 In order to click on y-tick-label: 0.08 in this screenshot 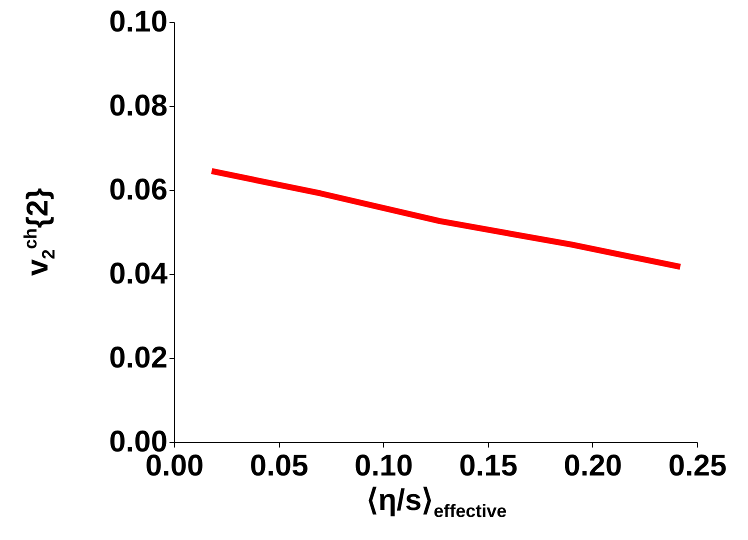, I will do `click(138, 106)`.